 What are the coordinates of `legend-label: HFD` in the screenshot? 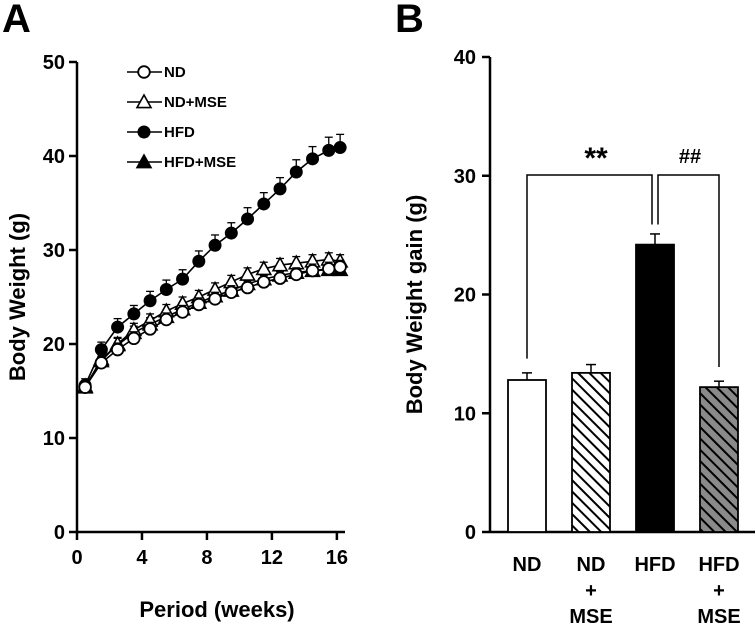 It's located at (179, 132).